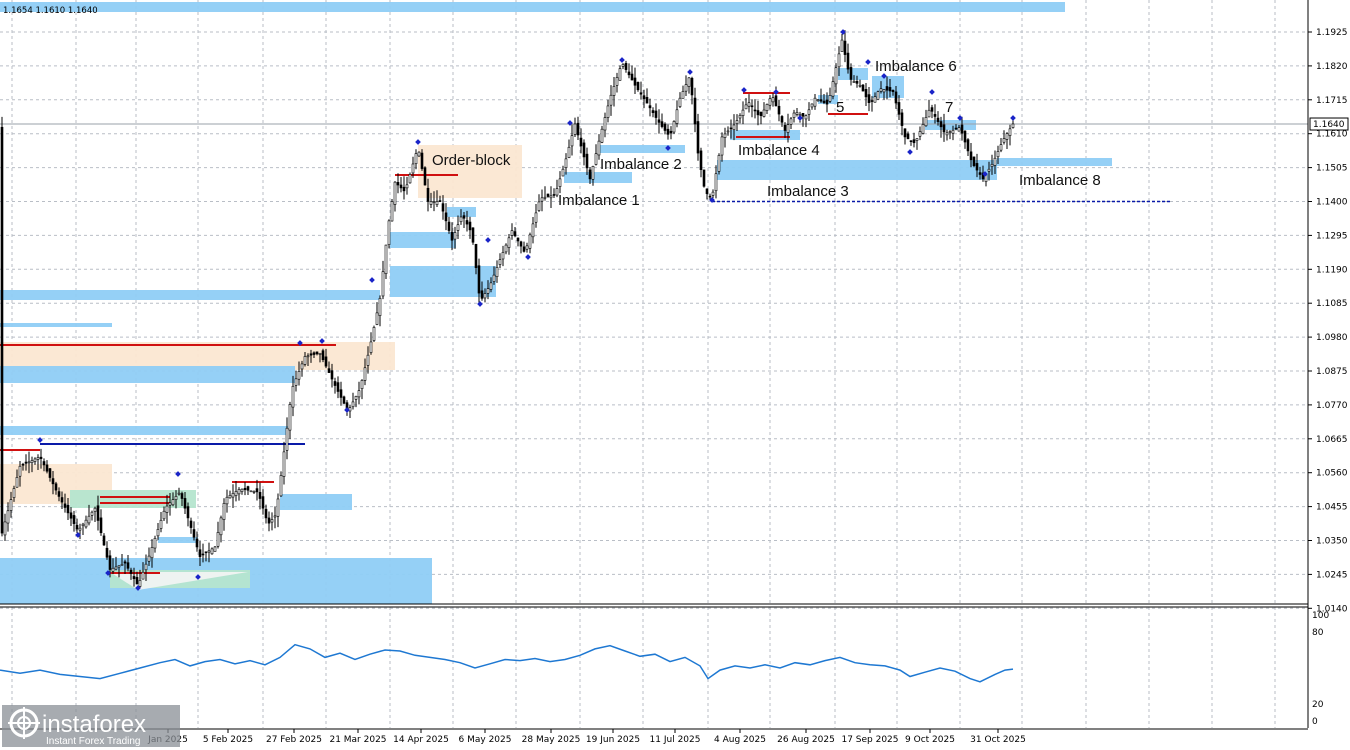 This screenshot has height=750, width=1350. I want to click on y-tick-label: 1.1295, so click(1332, 236).